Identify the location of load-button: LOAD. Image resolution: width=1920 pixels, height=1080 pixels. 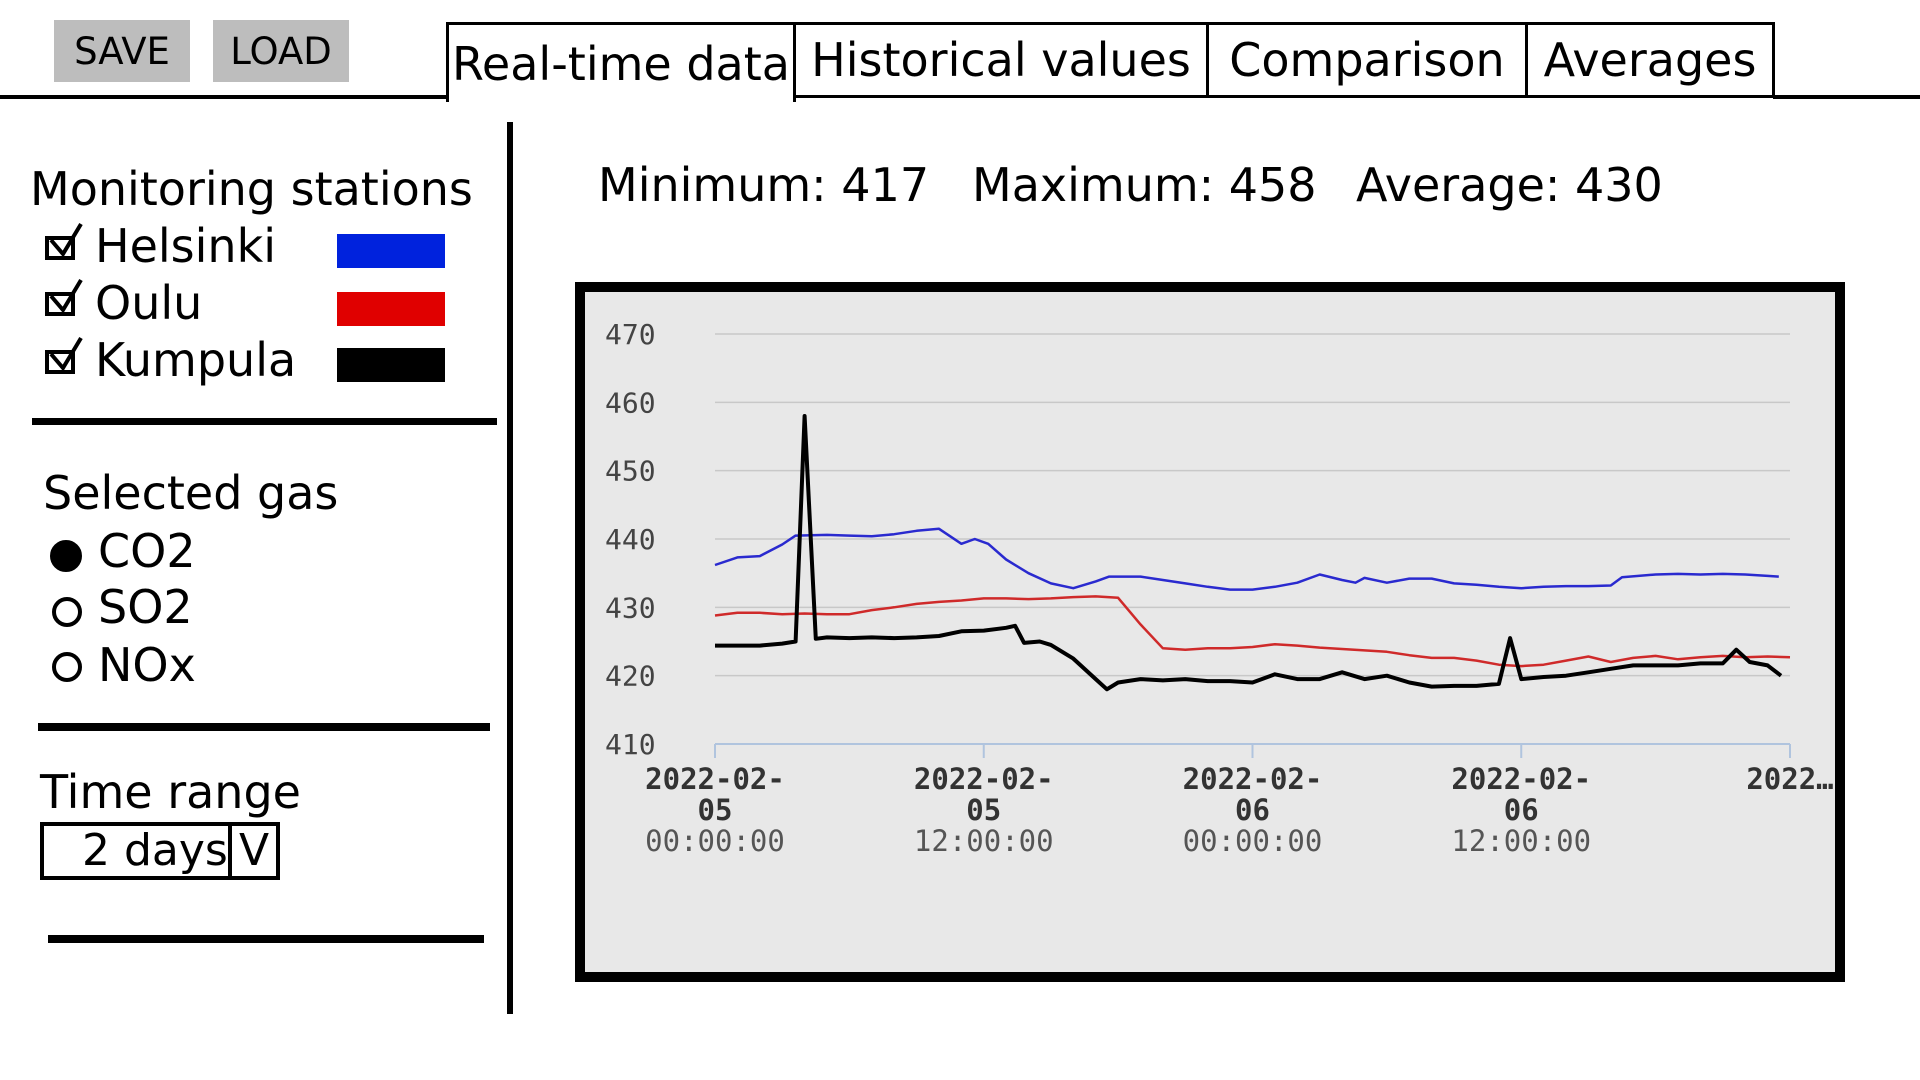
(281, 51).